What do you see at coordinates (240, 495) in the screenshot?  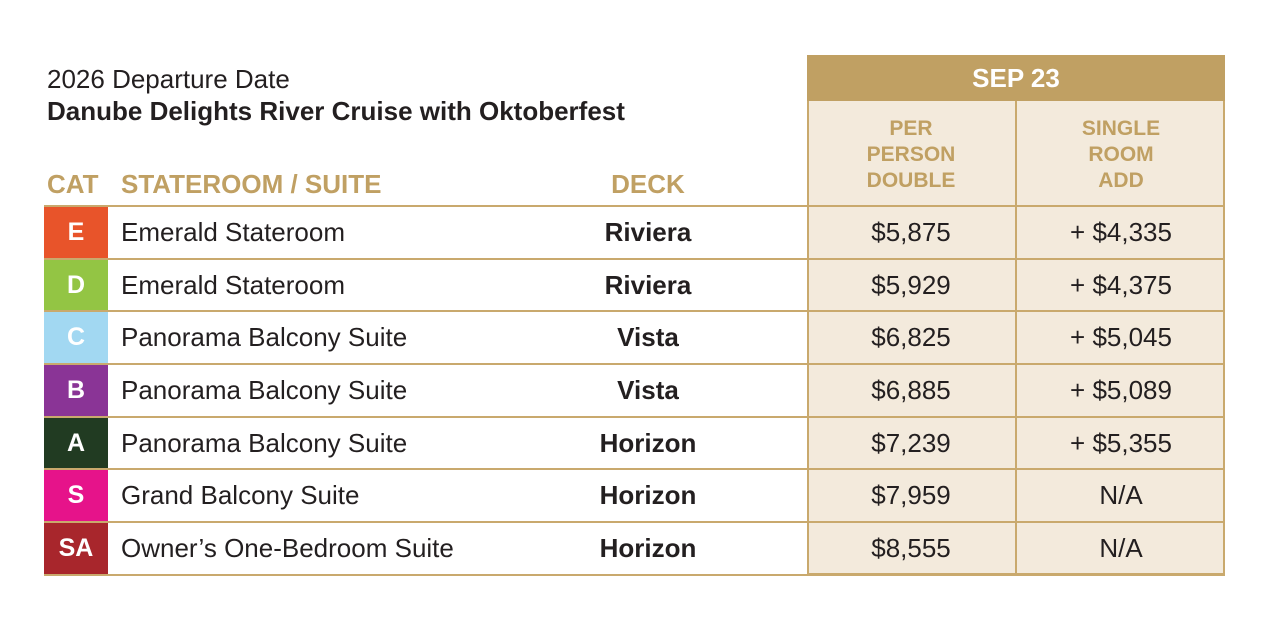 I see `stateroom-name: Grand Balcony Suite` at bounding box center [240, 495].